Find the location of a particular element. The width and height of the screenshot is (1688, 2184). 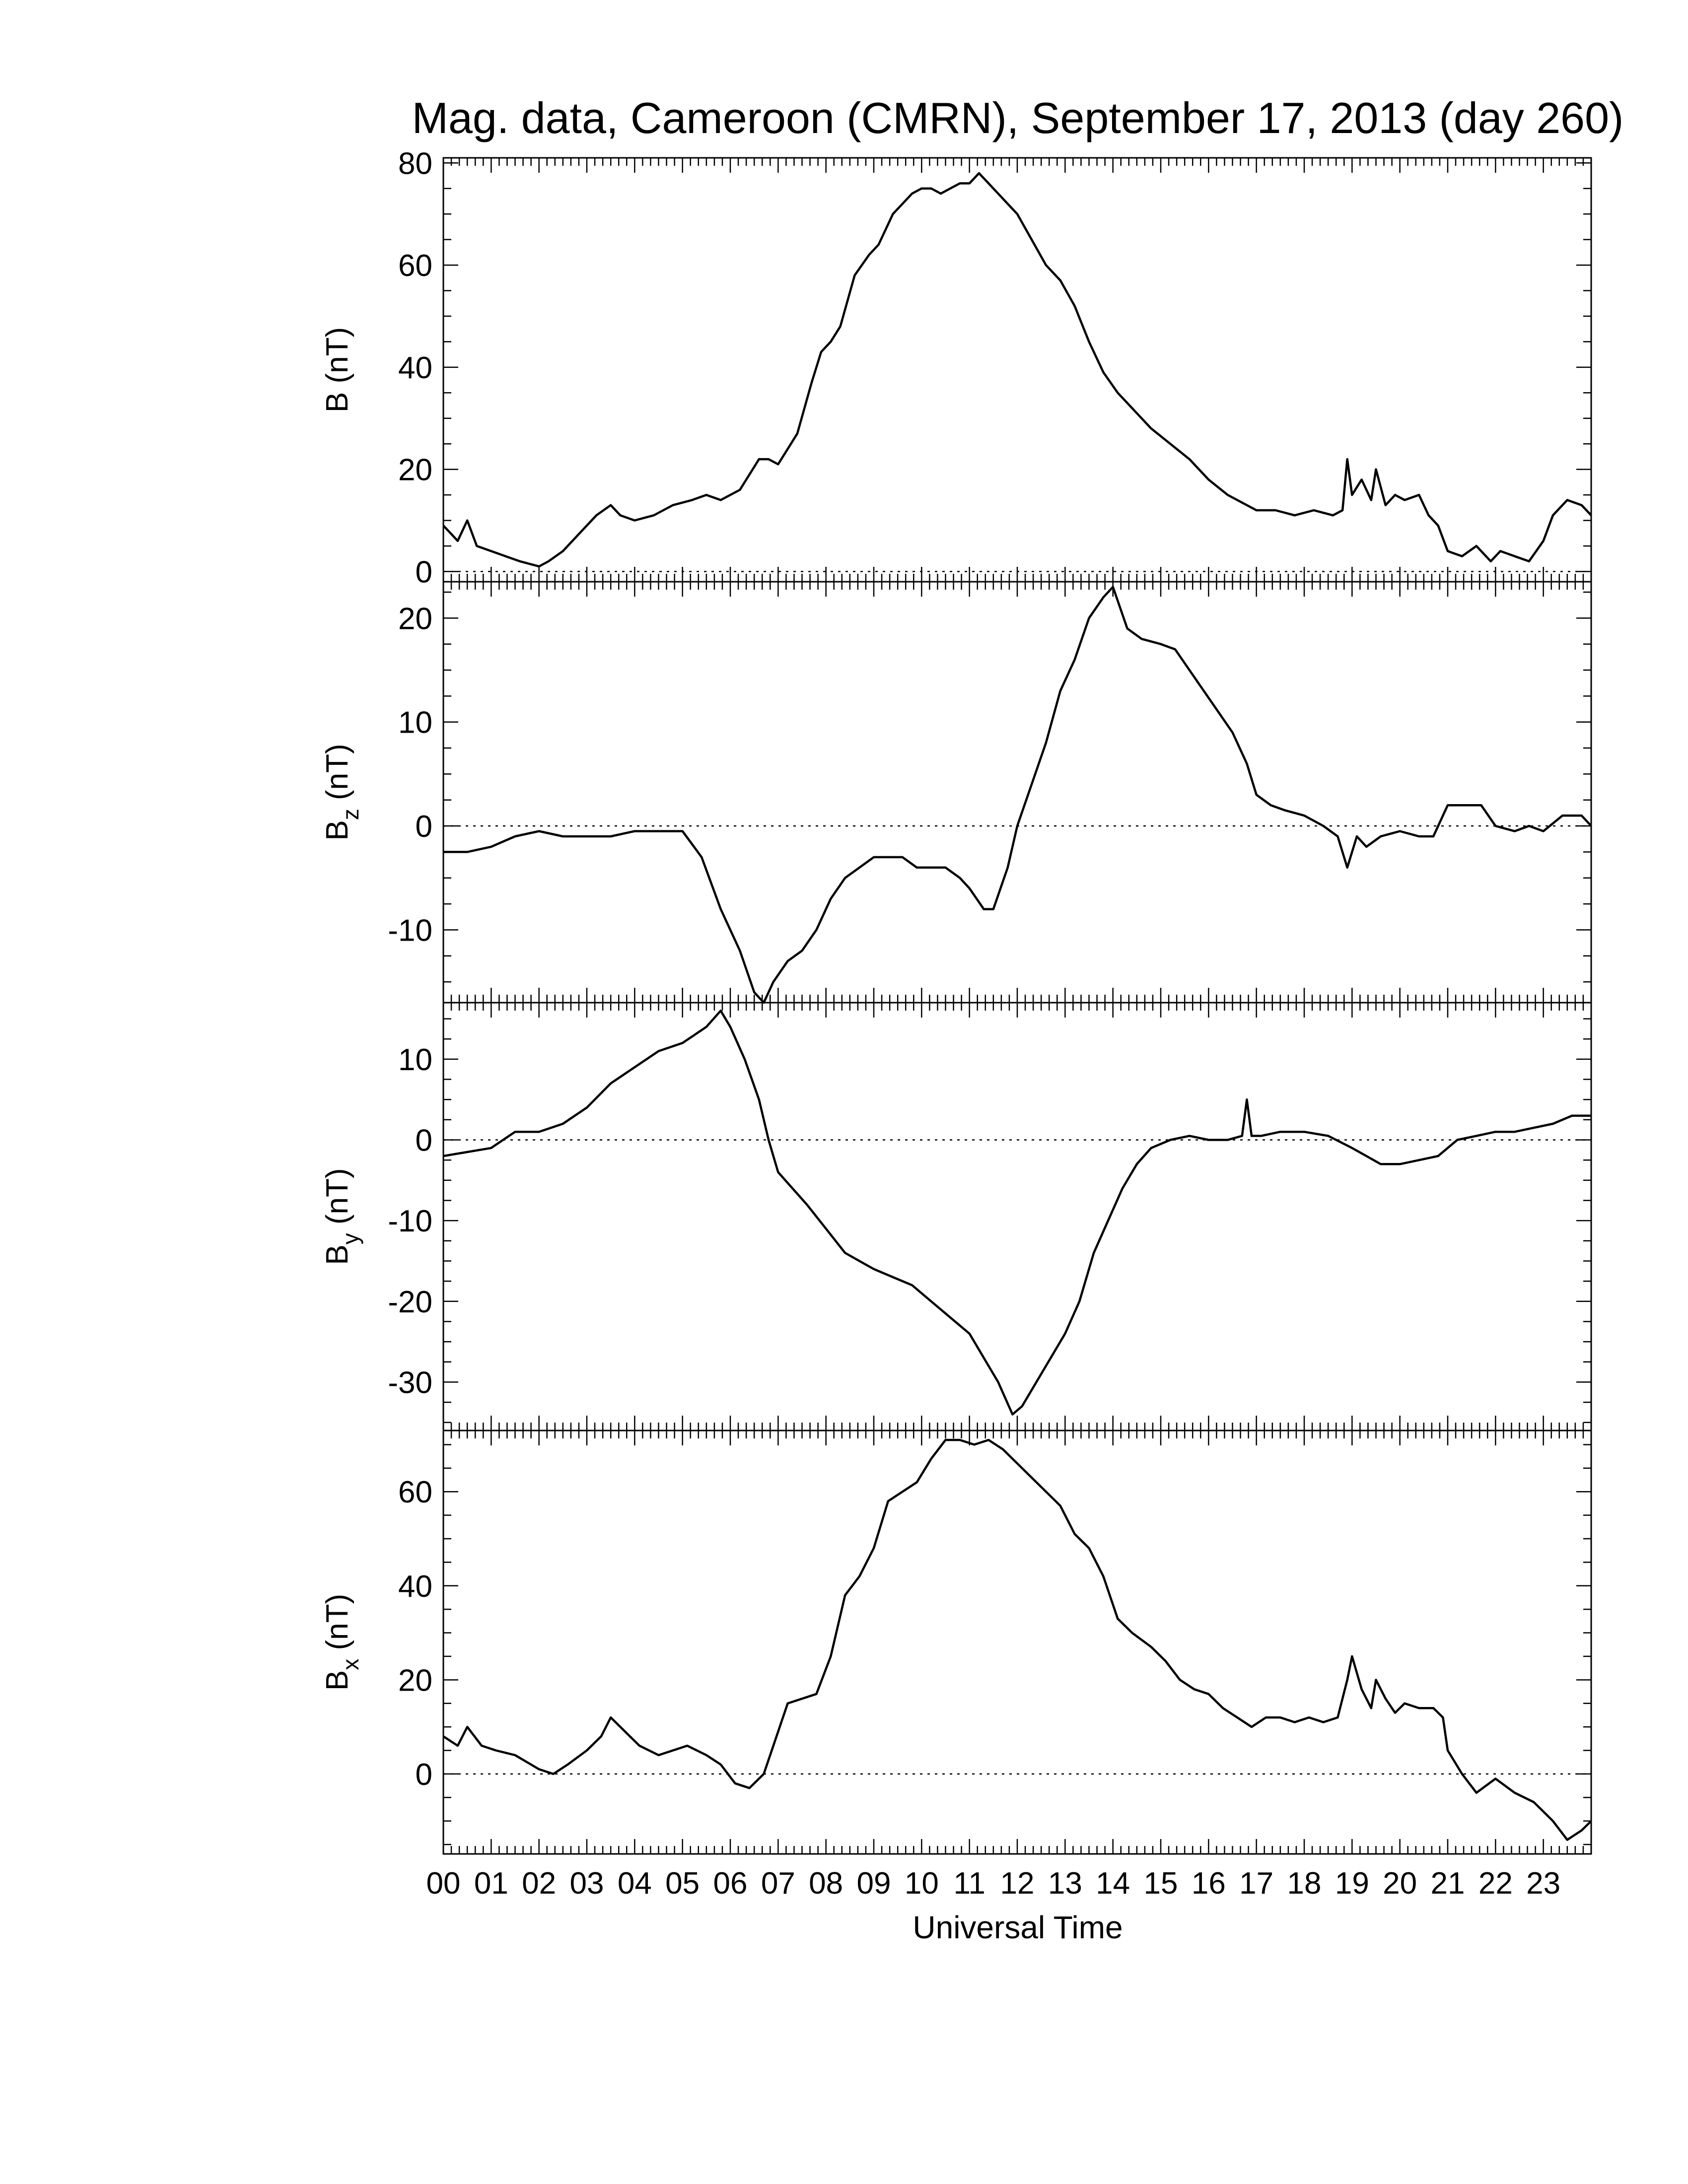

panel-bz: -10 0 10 20 Bz (nT) is located at coordinates (956, 792).